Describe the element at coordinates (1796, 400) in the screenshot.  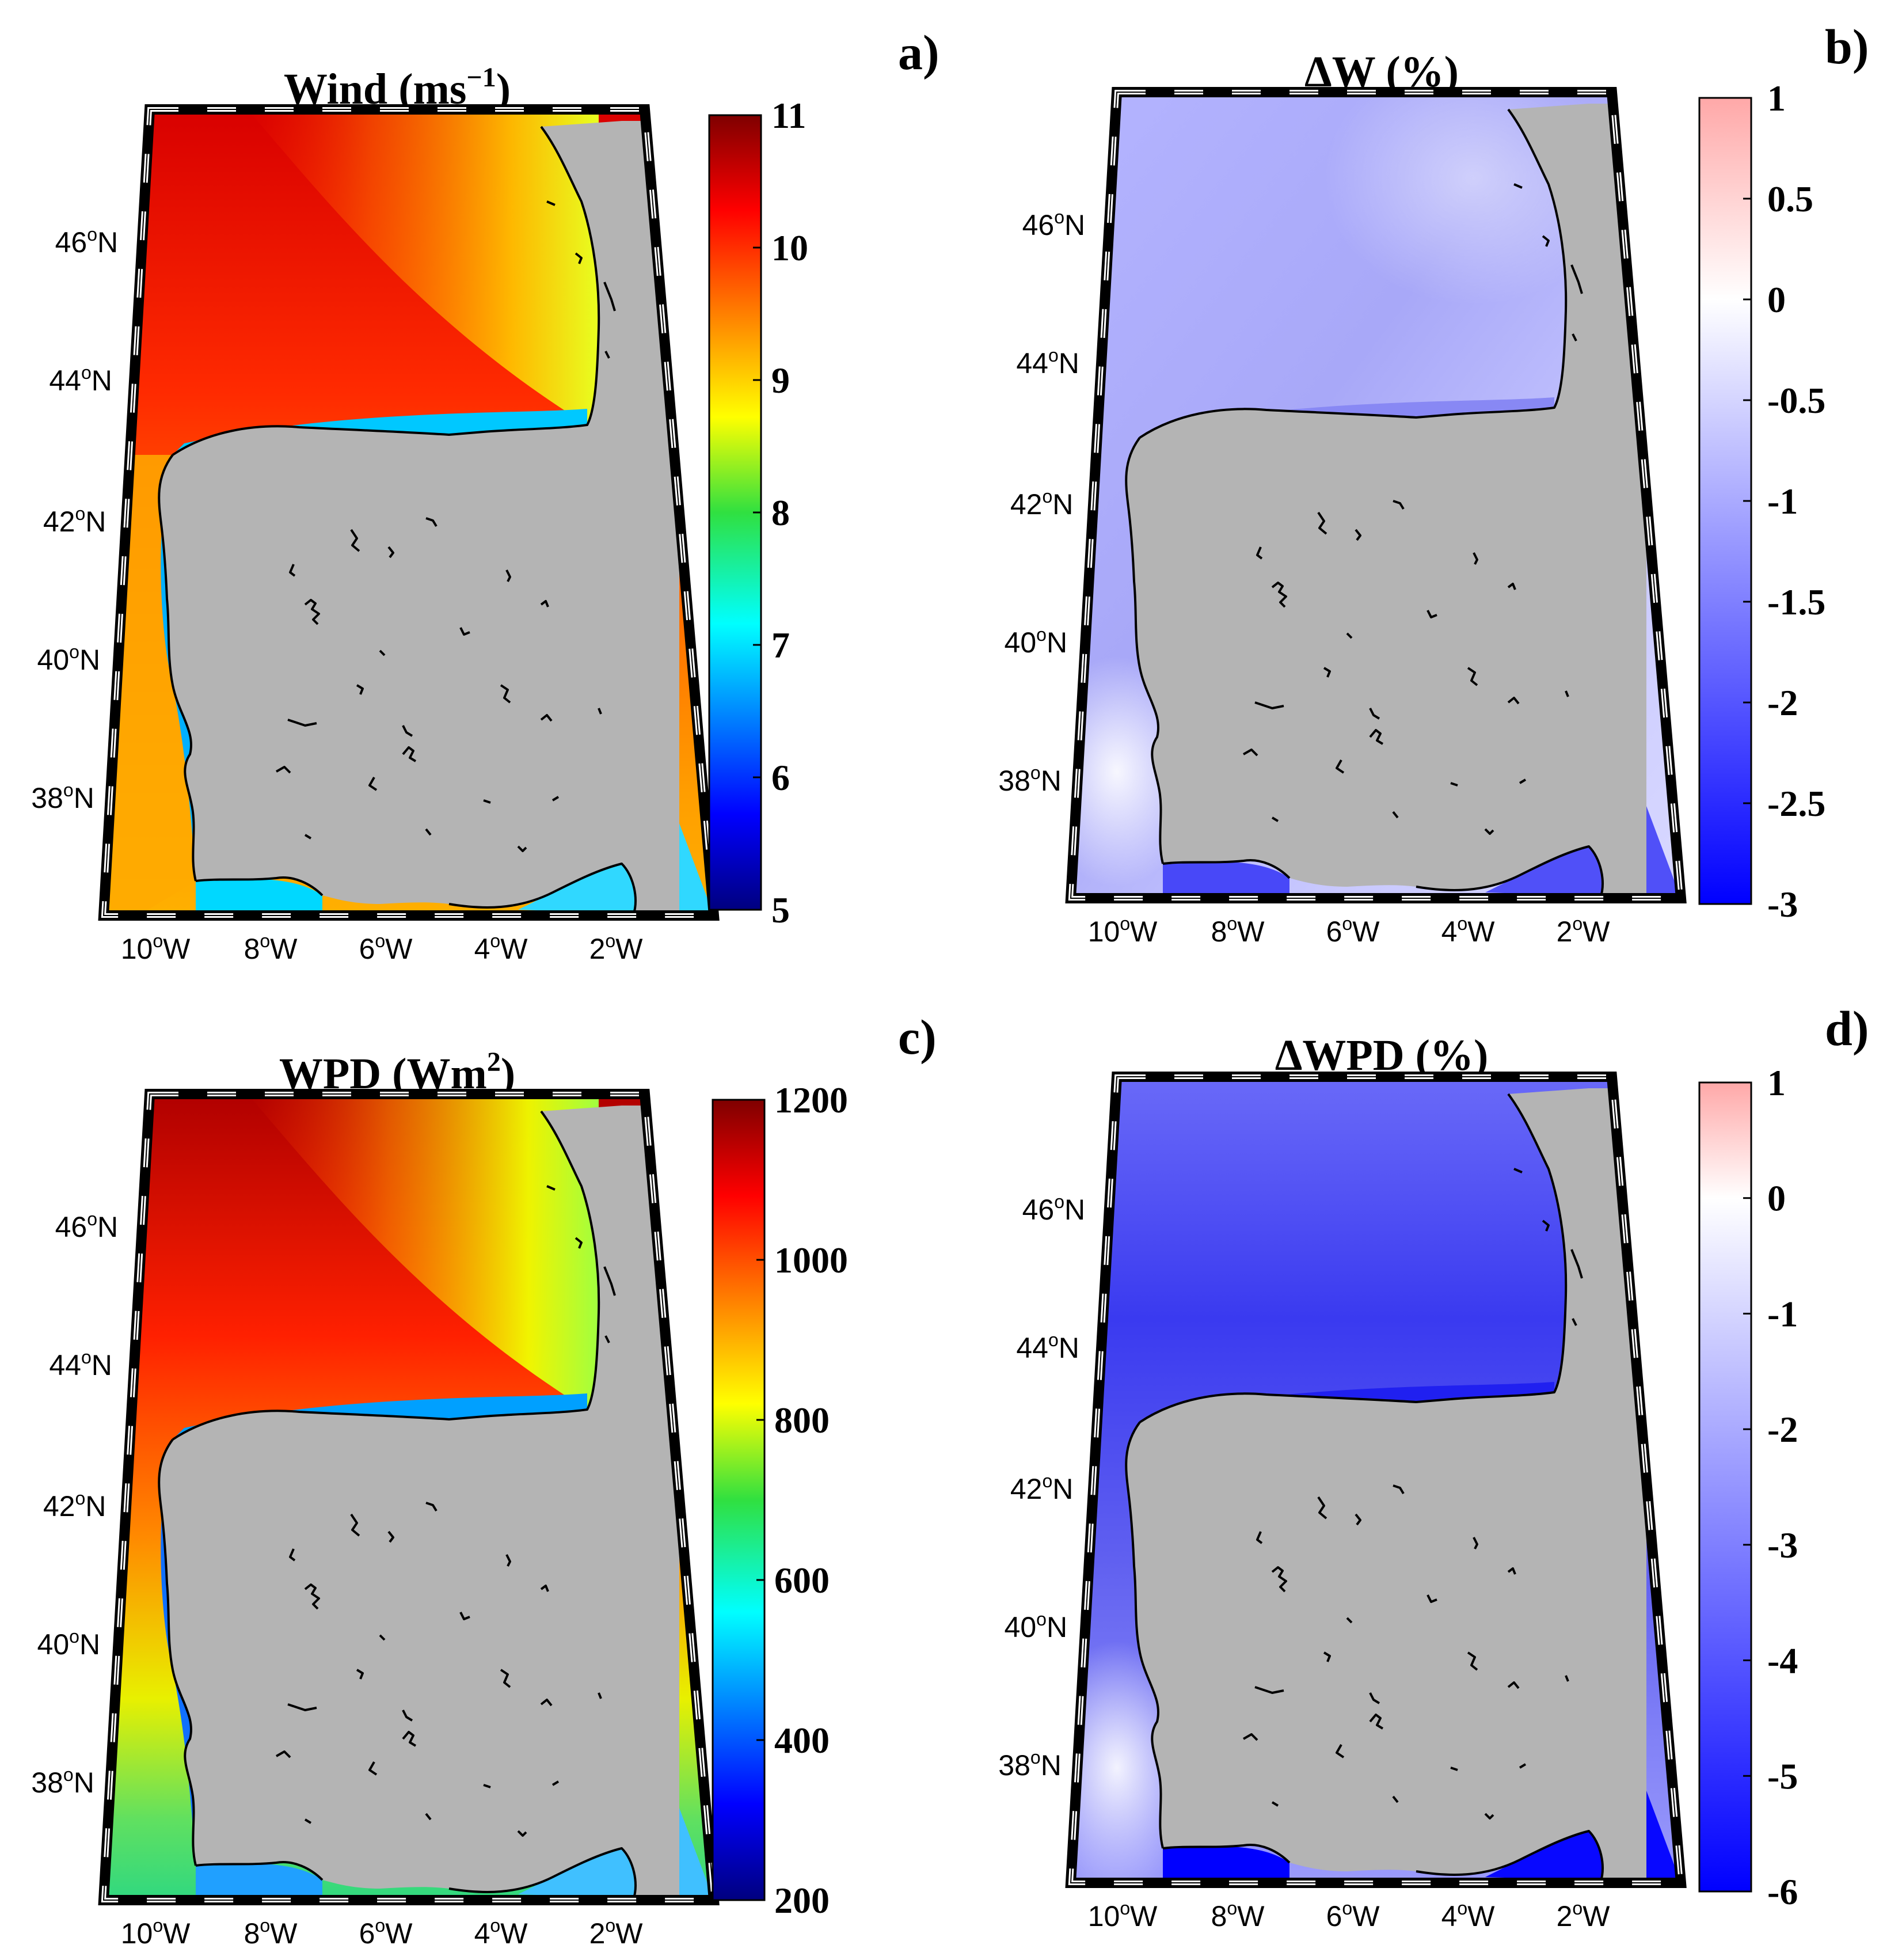
I see `colorbar-tick-label: -0.5` at that location.